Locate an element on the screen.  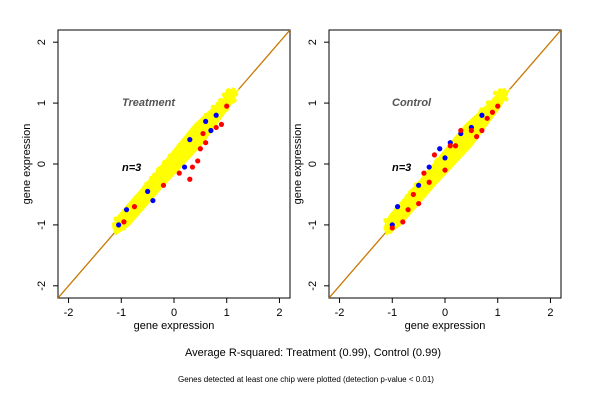
panel-title: Control is located at coordinates (412, 103).